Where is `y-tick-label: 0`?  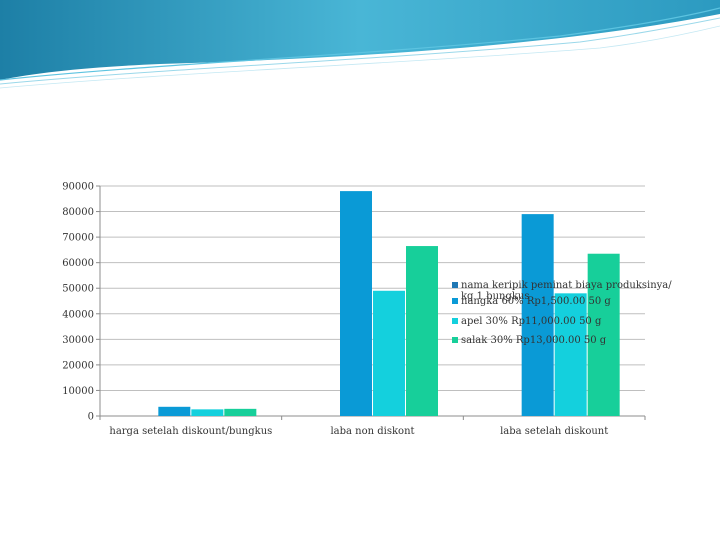 y-tick-label: 0 is located at coordinates (91, 417).